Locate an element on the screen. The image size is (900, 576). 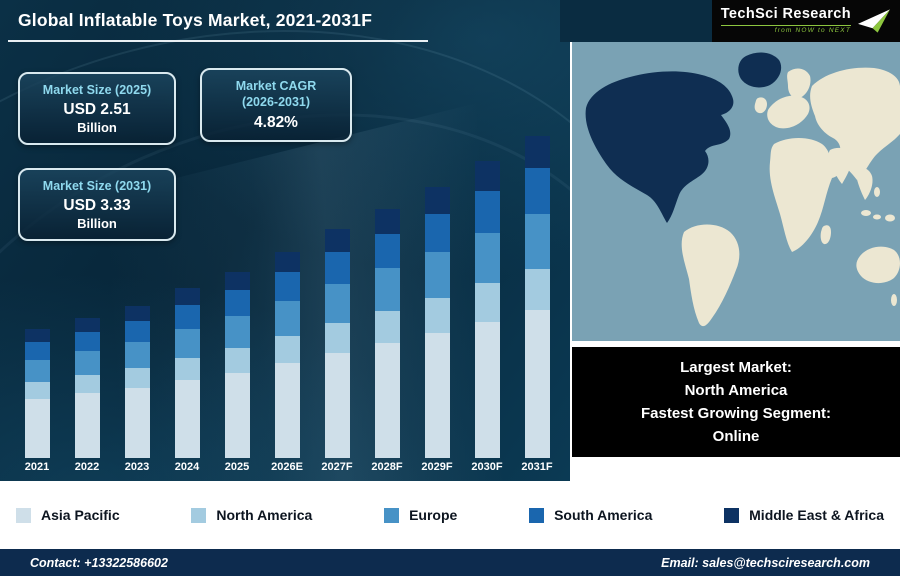
stacked-bar-2023 is located at coordinates (137, 382).